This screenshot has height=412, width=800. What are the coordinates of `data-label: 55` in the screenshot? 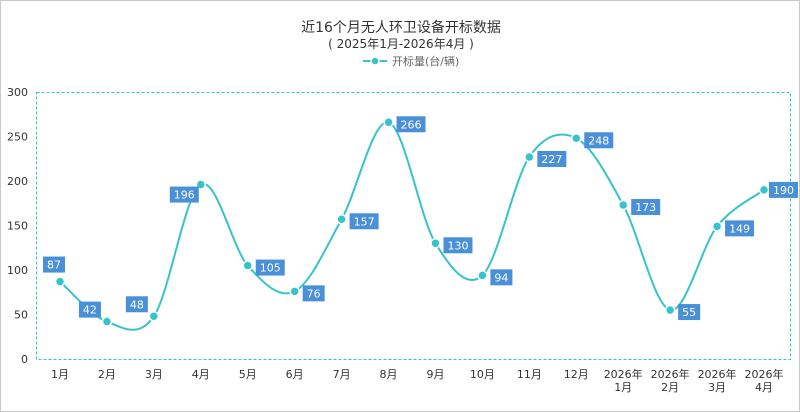 It's located at (689, 312).